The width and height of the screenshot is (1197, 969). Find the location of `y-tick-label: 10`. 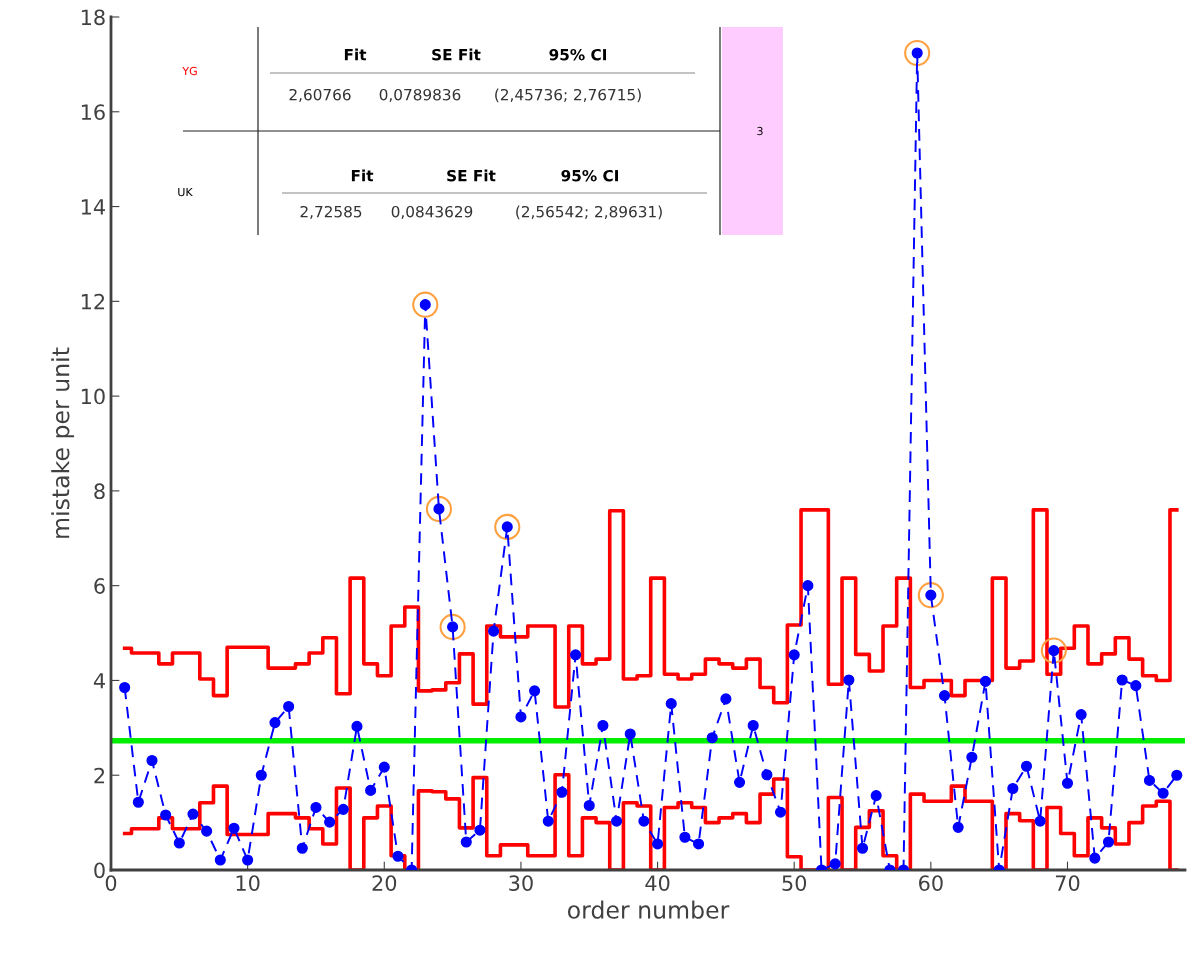

y-tick-label: 10 is located at coordinates (93, 396).